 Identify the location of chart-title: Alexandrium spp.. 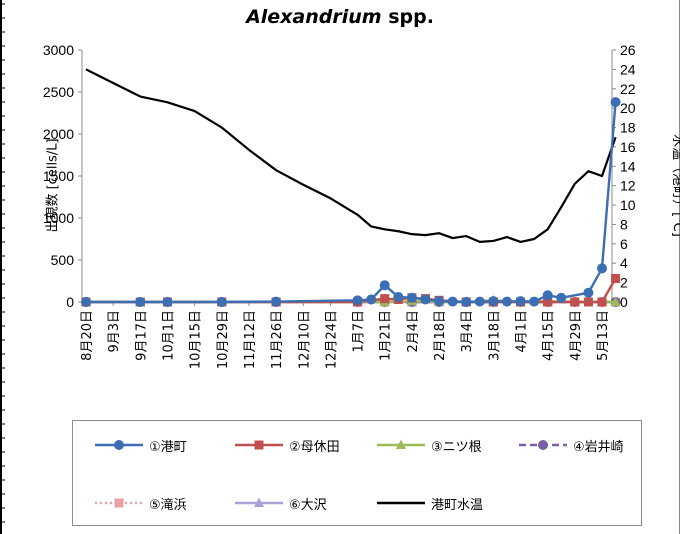
(340, 17).